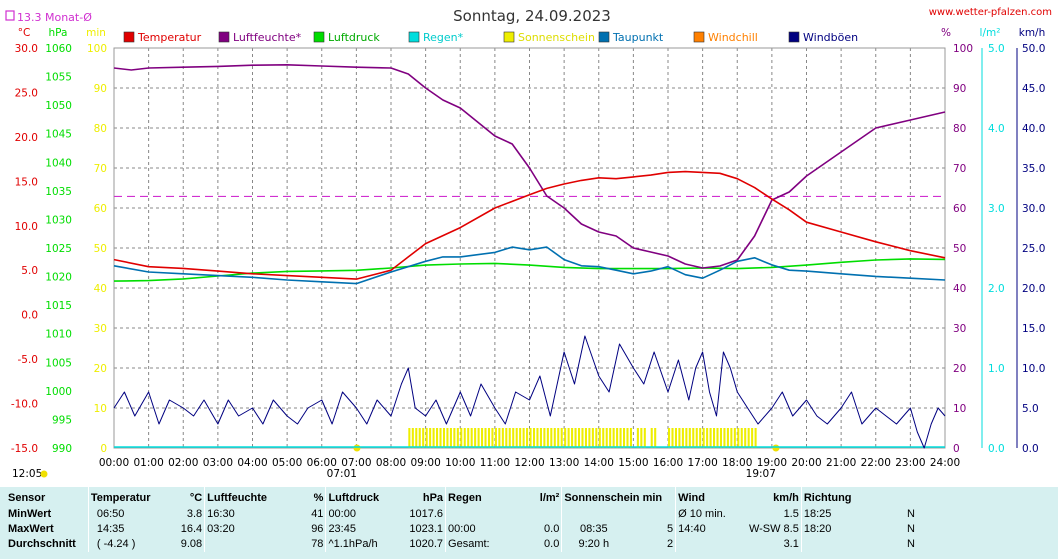 The image size is (1058, 559). I want to click on wind-tick-label: 0.0, so click(1030, 449).